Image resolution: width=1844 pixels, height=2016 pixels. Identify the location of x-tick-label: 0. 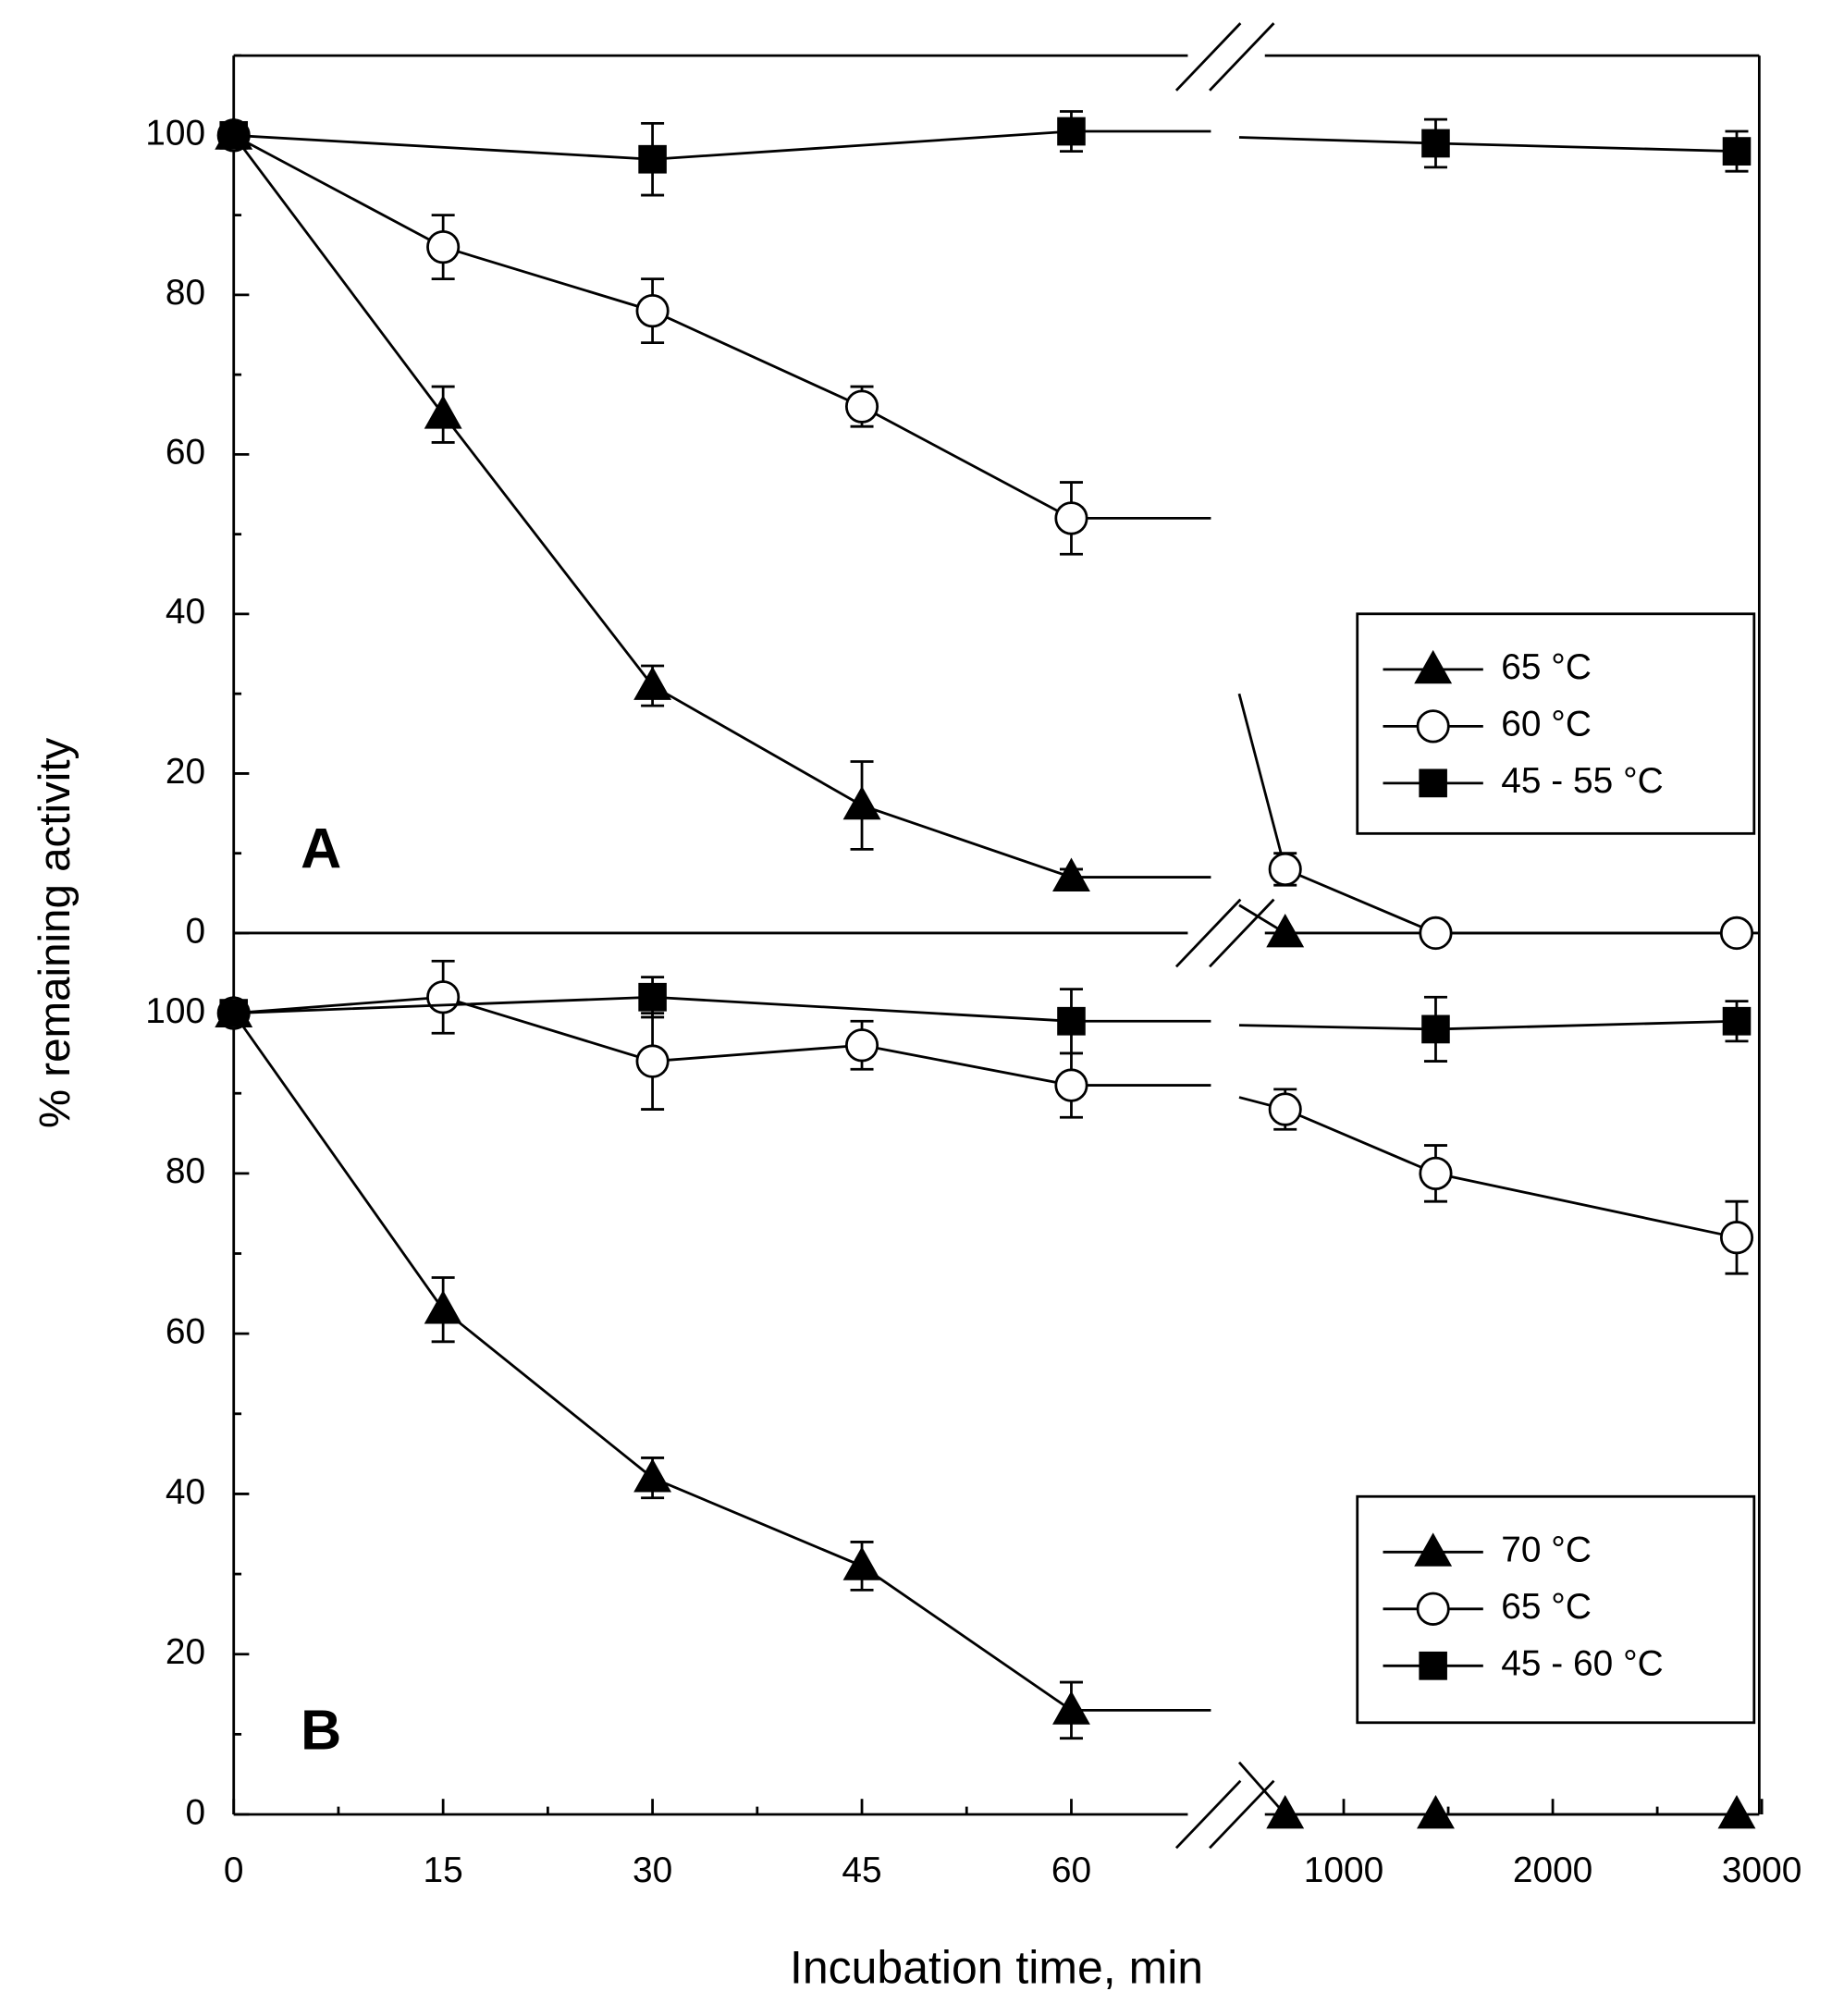
(234, 1870).